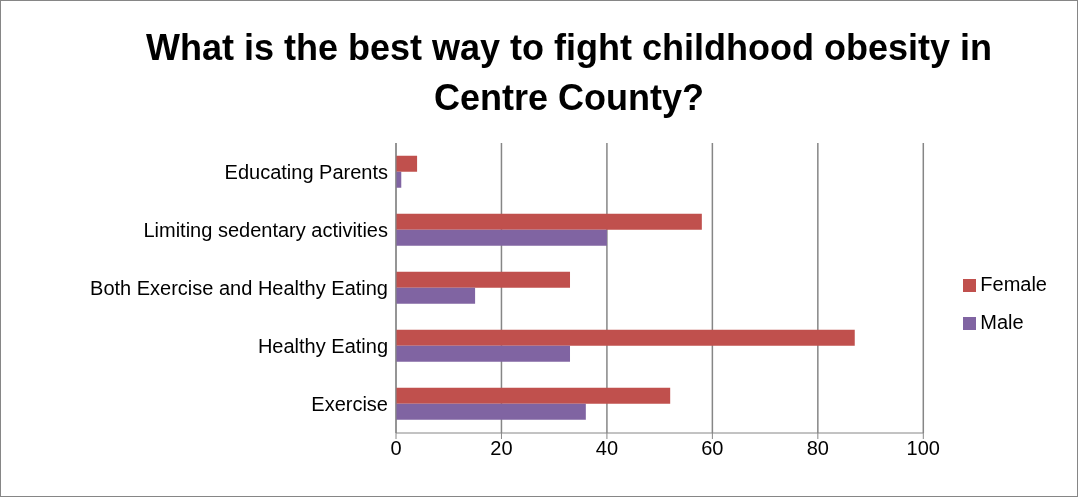 Image resolution: width=1078 pixels, height=497 pixels. Describe the element at coordinates (349, 404) in the screenshot. I see `y-tick-label: Exercise` at that location.